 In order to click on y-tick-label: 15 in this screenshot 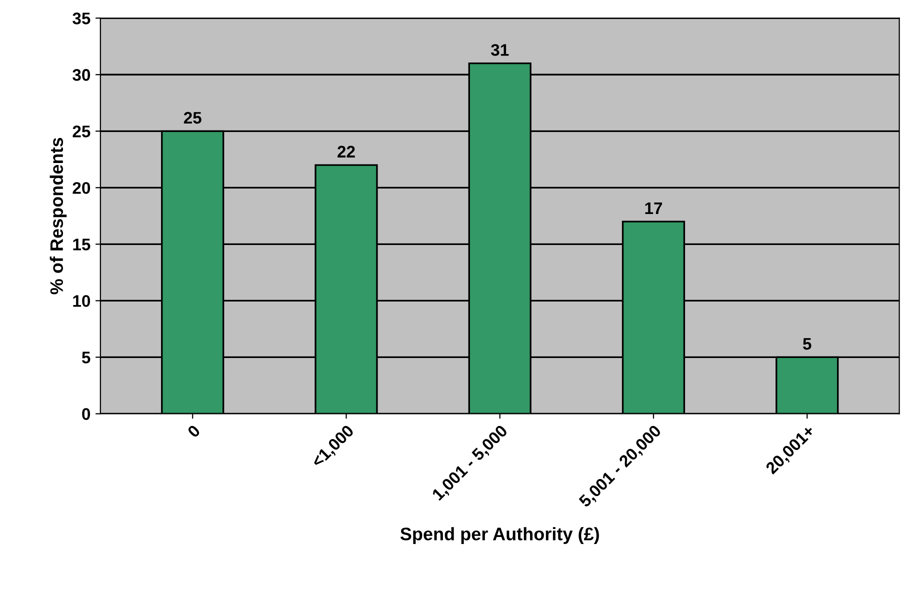, I will do `click(81, 244)`.